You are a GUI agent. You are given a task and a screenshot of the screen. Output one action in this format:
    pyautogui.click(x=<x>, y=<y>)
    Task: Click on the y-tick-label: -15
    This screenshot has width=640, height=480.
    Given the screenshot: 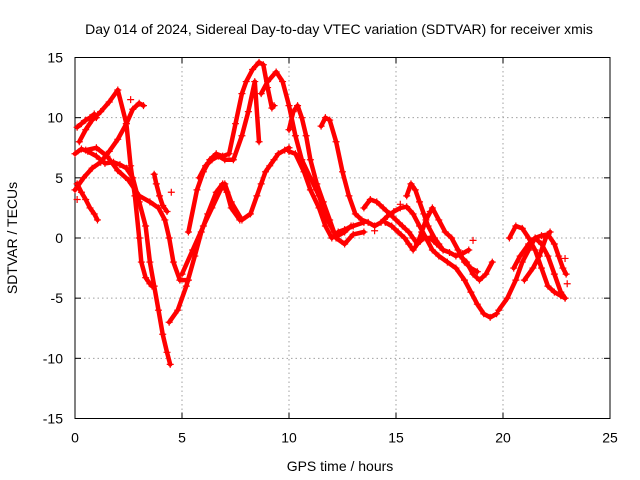 What is the action you would take?
    pyautogui.click(x=53, y=419)
    